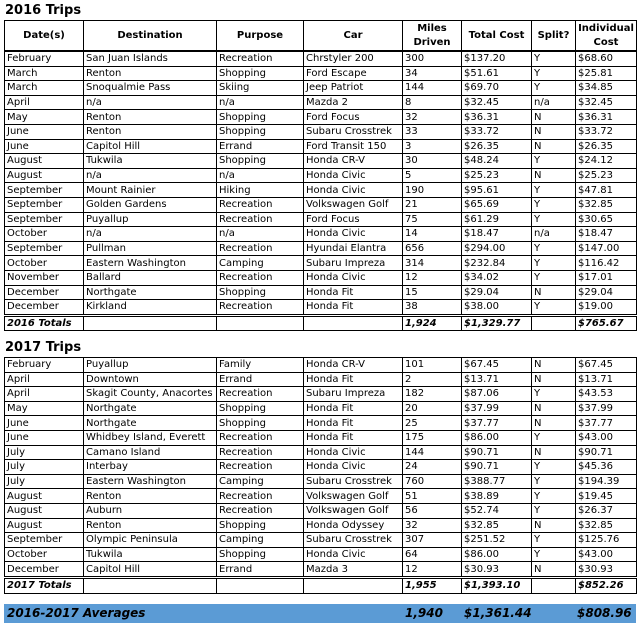  What do you see at coordinates (496, 175) in the screenshot?
I see `cell-total-cost: $25.23` at bounding box center [496, 175].